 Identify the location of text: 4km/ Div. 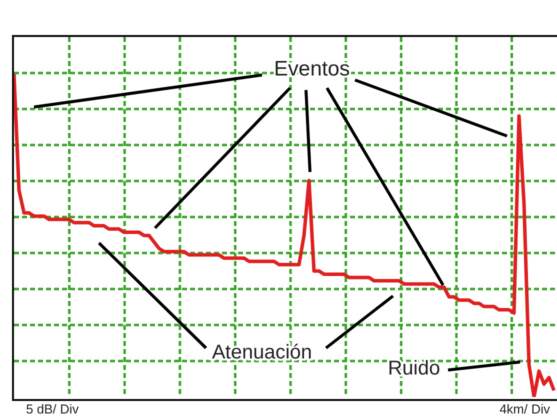
(524, 408).